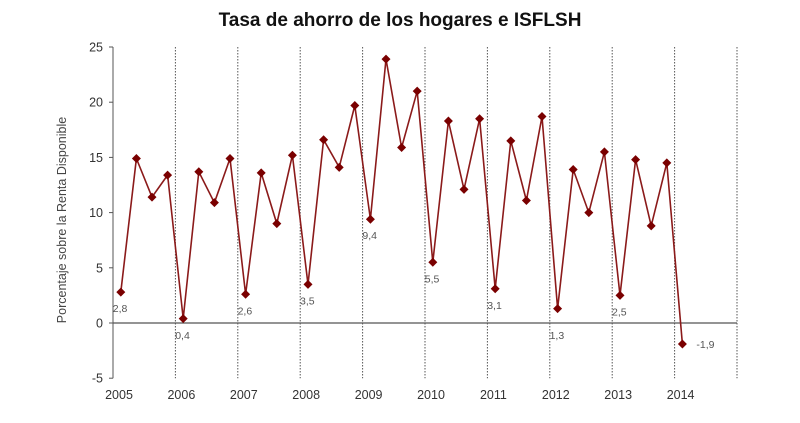 Image resolution: width=800 pixels, height=423 pixels. I want to click on x-tick-label: 2013, so click(618, 395).